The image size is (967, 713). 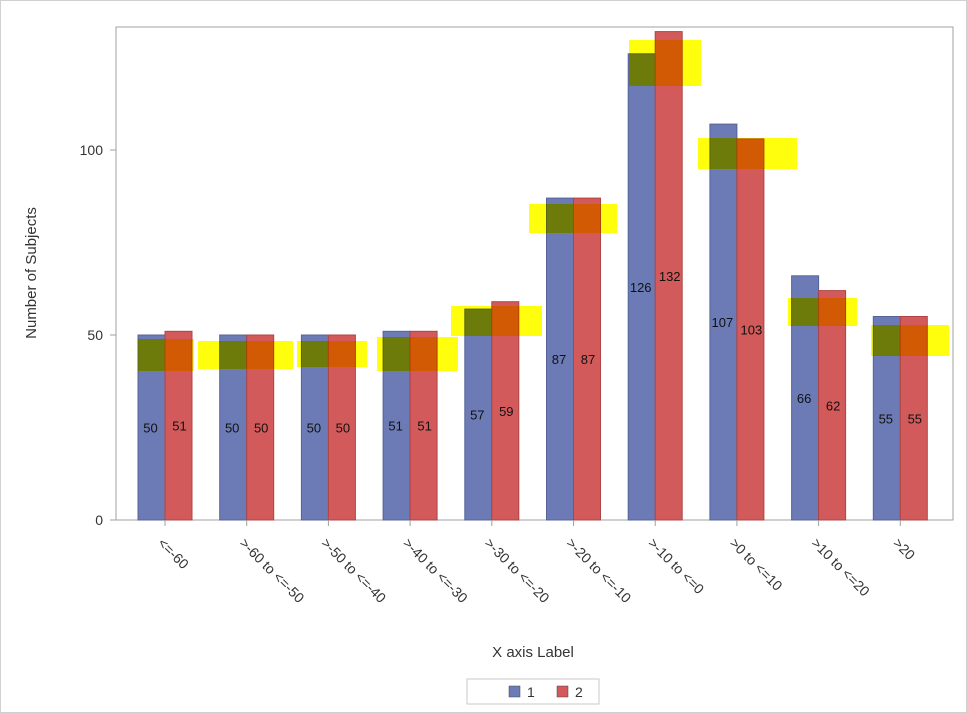 What do you see at coordinates (353, 570) in the screenshot?
I see `x-tick-label: >-50 to <=-40` at bounding box center [353, 570].